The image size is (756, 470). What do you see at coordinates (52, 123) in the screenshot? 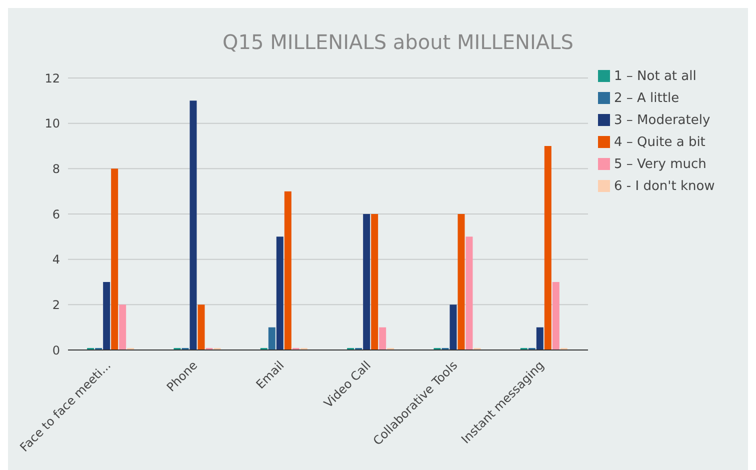
I see `y-tick-label: 10` at bounding box center [52, 123].